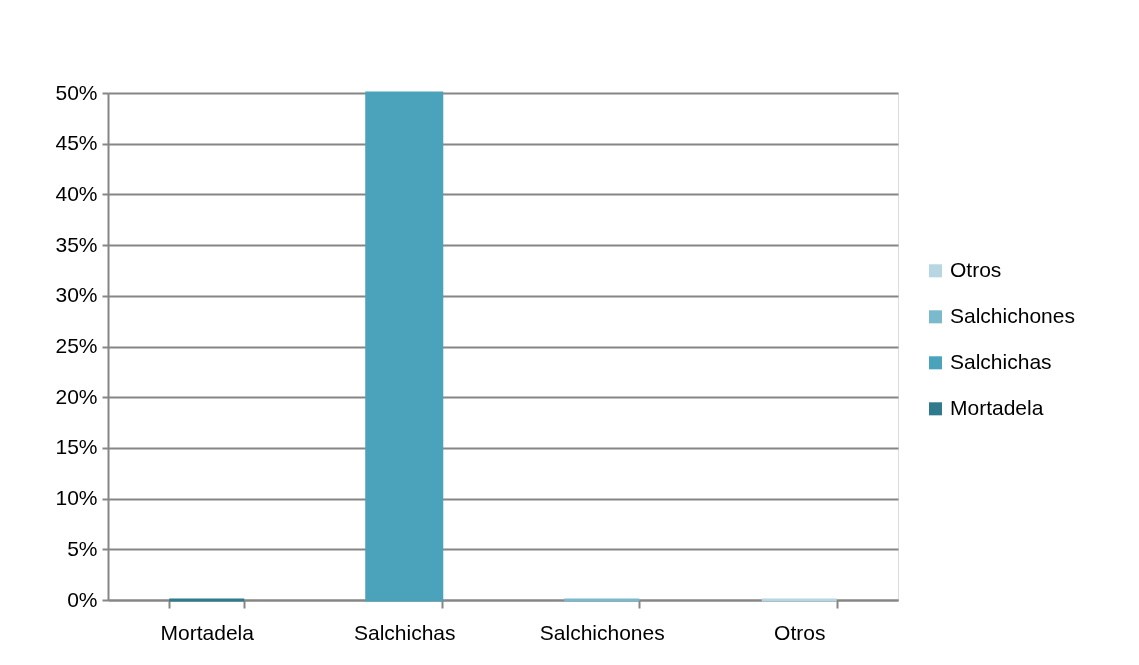 The height and width of the screenshot is (665, 1139). I want to click on legend-label: Mortadela, so click(997, 407).